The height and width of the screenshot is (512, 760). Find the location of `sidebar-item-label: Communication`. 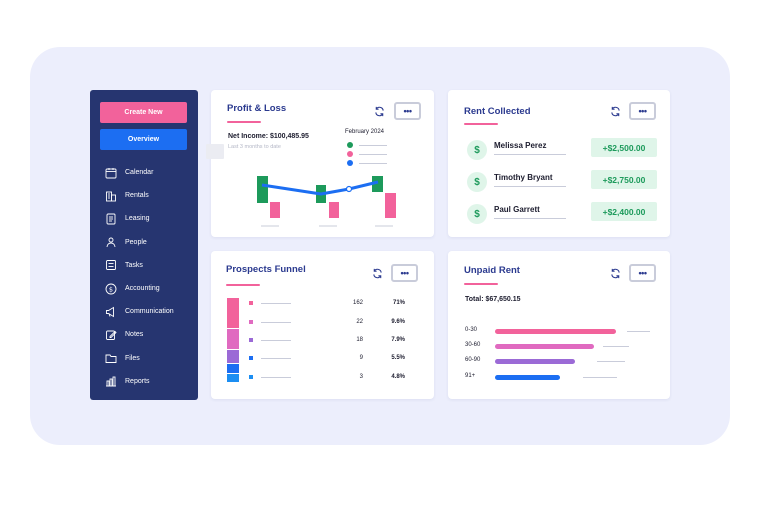

sidebar-item-label: Communication is located at coordinates (149, 312).